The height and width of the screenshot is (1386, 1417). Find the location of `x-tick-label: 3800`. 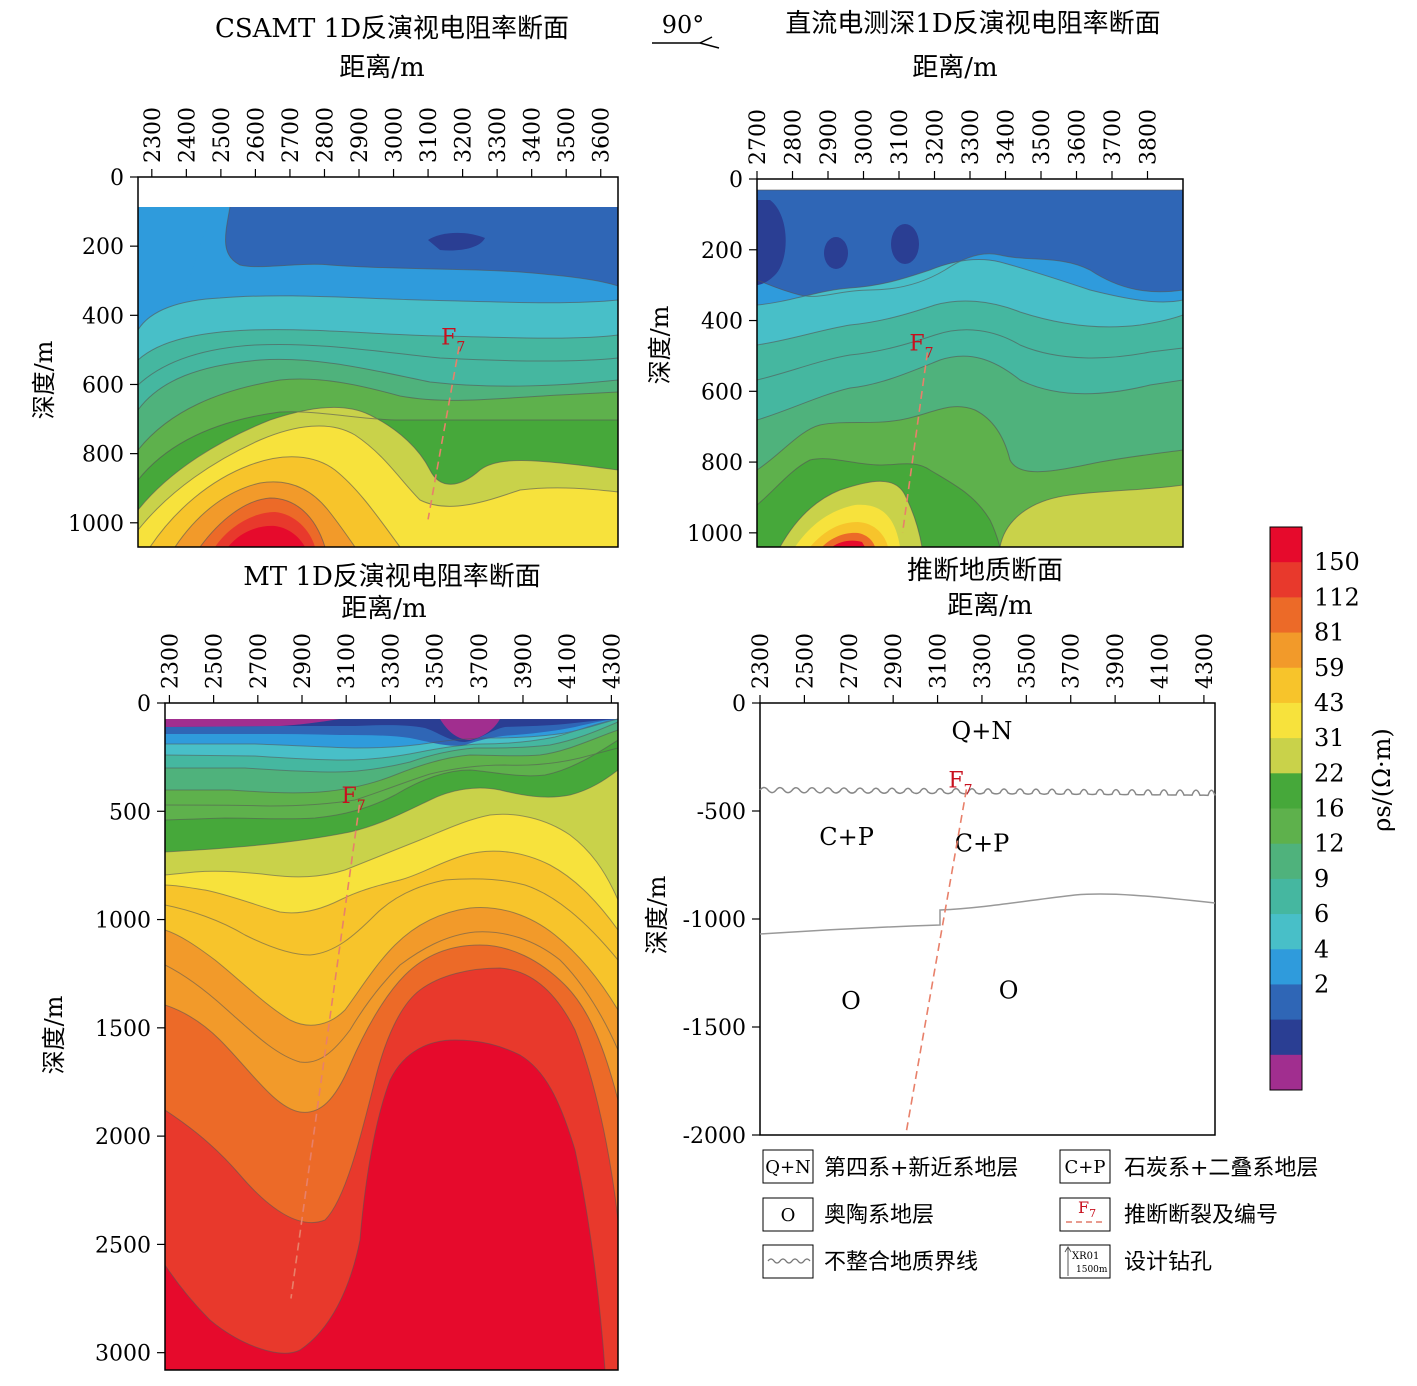

x-tick-label: 3800 is located at coordinates (1149, 137).